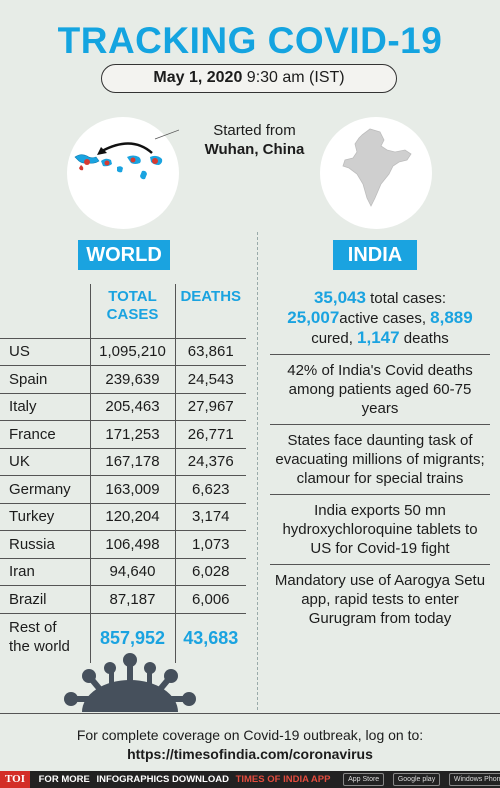 This screenshot has height=788, width=500. What do you see at coordinates (210, 571) in the screenshot?
I see `deaths-cell: 6,028` at bounding box center [210, 571].